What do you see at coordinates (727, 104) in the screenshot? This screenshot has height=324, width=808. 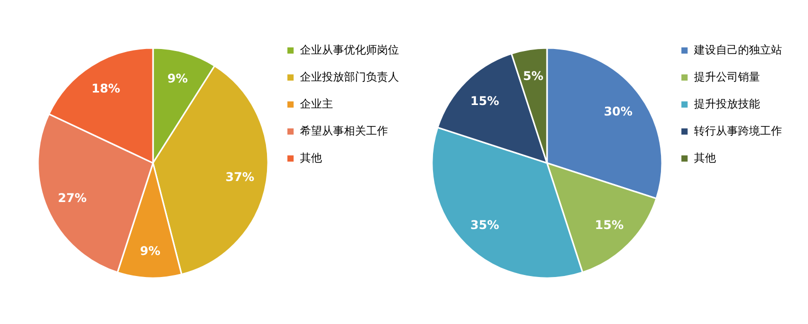 I see `legend-label: 提升投放技能` at bounding box center [727, 104].